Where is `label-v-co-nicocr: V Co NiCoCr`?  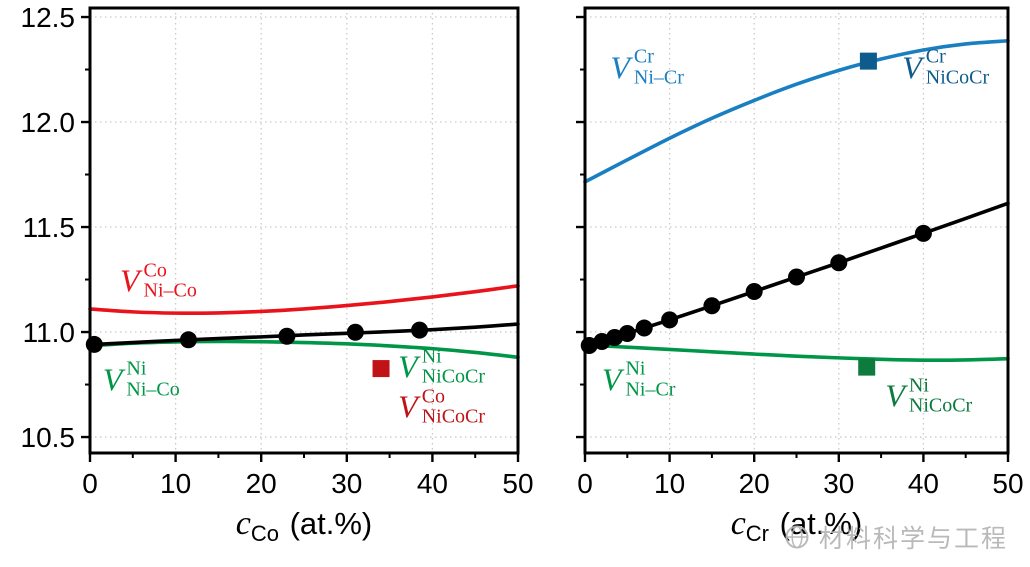
label-v-co-nicocr: V Co NiCoCr is located at coordinates (441, 406).